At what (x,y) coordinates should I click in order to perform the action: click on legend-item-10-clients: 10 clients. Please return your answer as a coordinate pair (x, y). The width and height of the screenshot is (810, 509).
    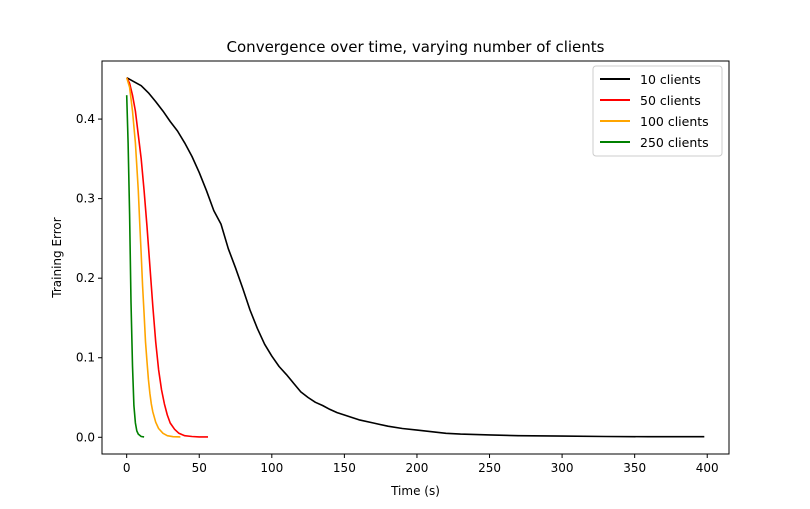
    Looking at the image, I should click on (650, 79).